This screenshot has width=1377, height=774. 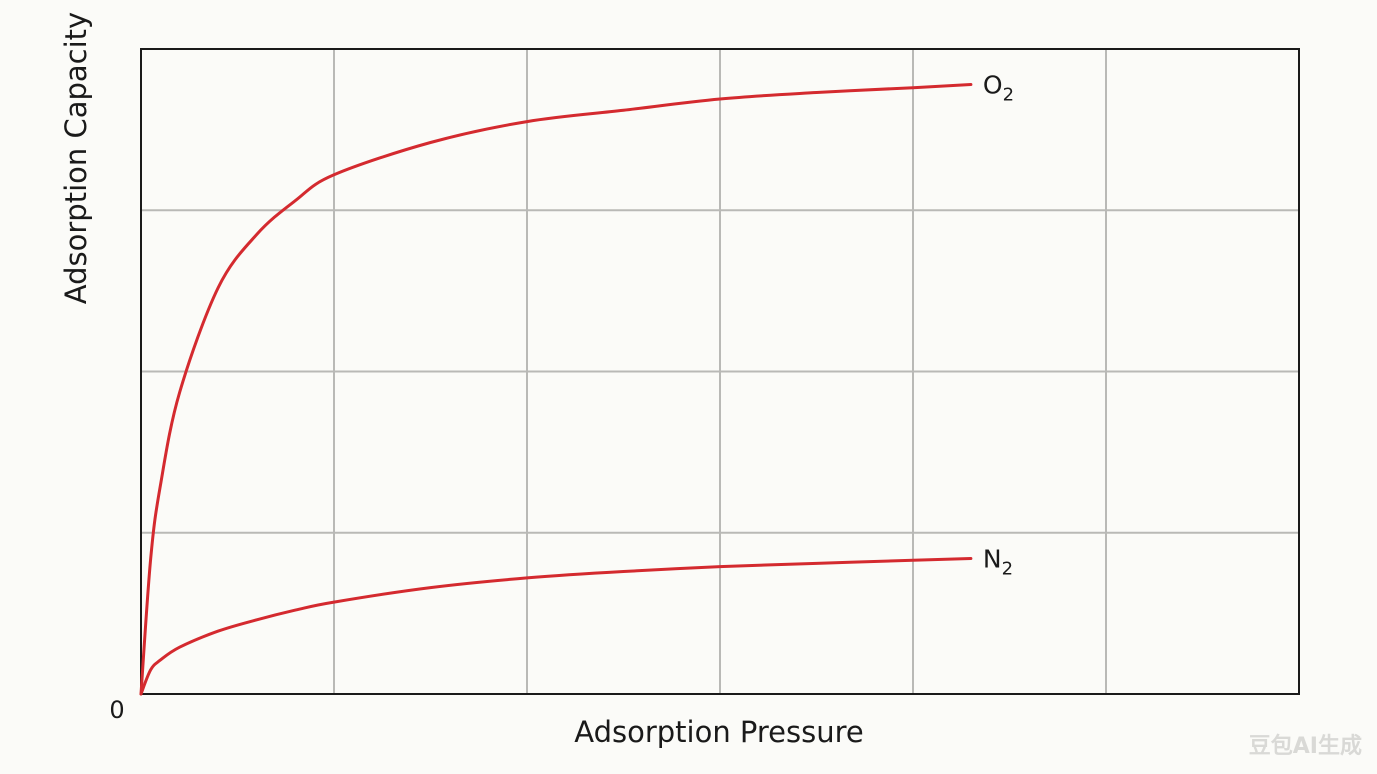 What do you see at coordinates (719, 732) in the screenshot?
I see `x-axis-label: Adsorption Pressure` at bounding box center [719, 732].